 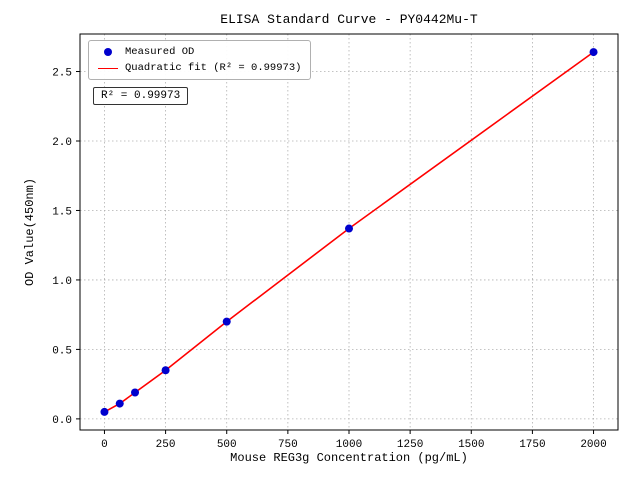 What do you see at coordinates (160, 52) in the screenshot?
I see `legend-label: Measured OD` at bounding box center [160, 52].